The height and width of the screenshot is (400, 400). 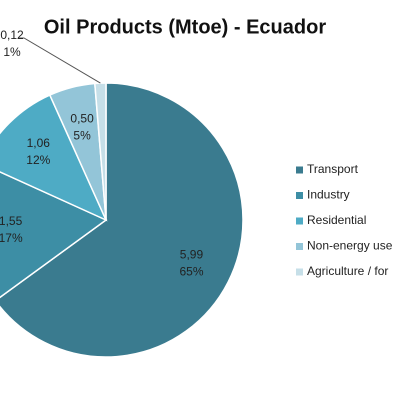 I want to click on percent-label: 1%, so click(x=12, y=52).